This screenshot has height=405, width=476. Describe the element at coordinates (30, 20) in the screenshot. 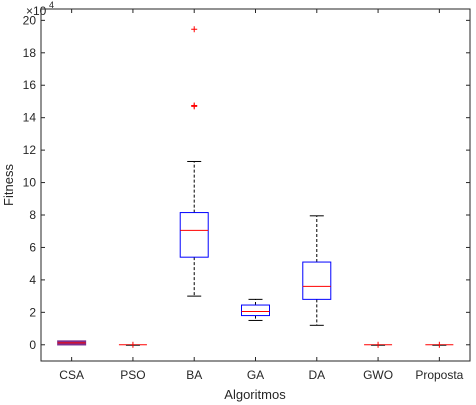

I see `y-tick-label: 20` at that location.